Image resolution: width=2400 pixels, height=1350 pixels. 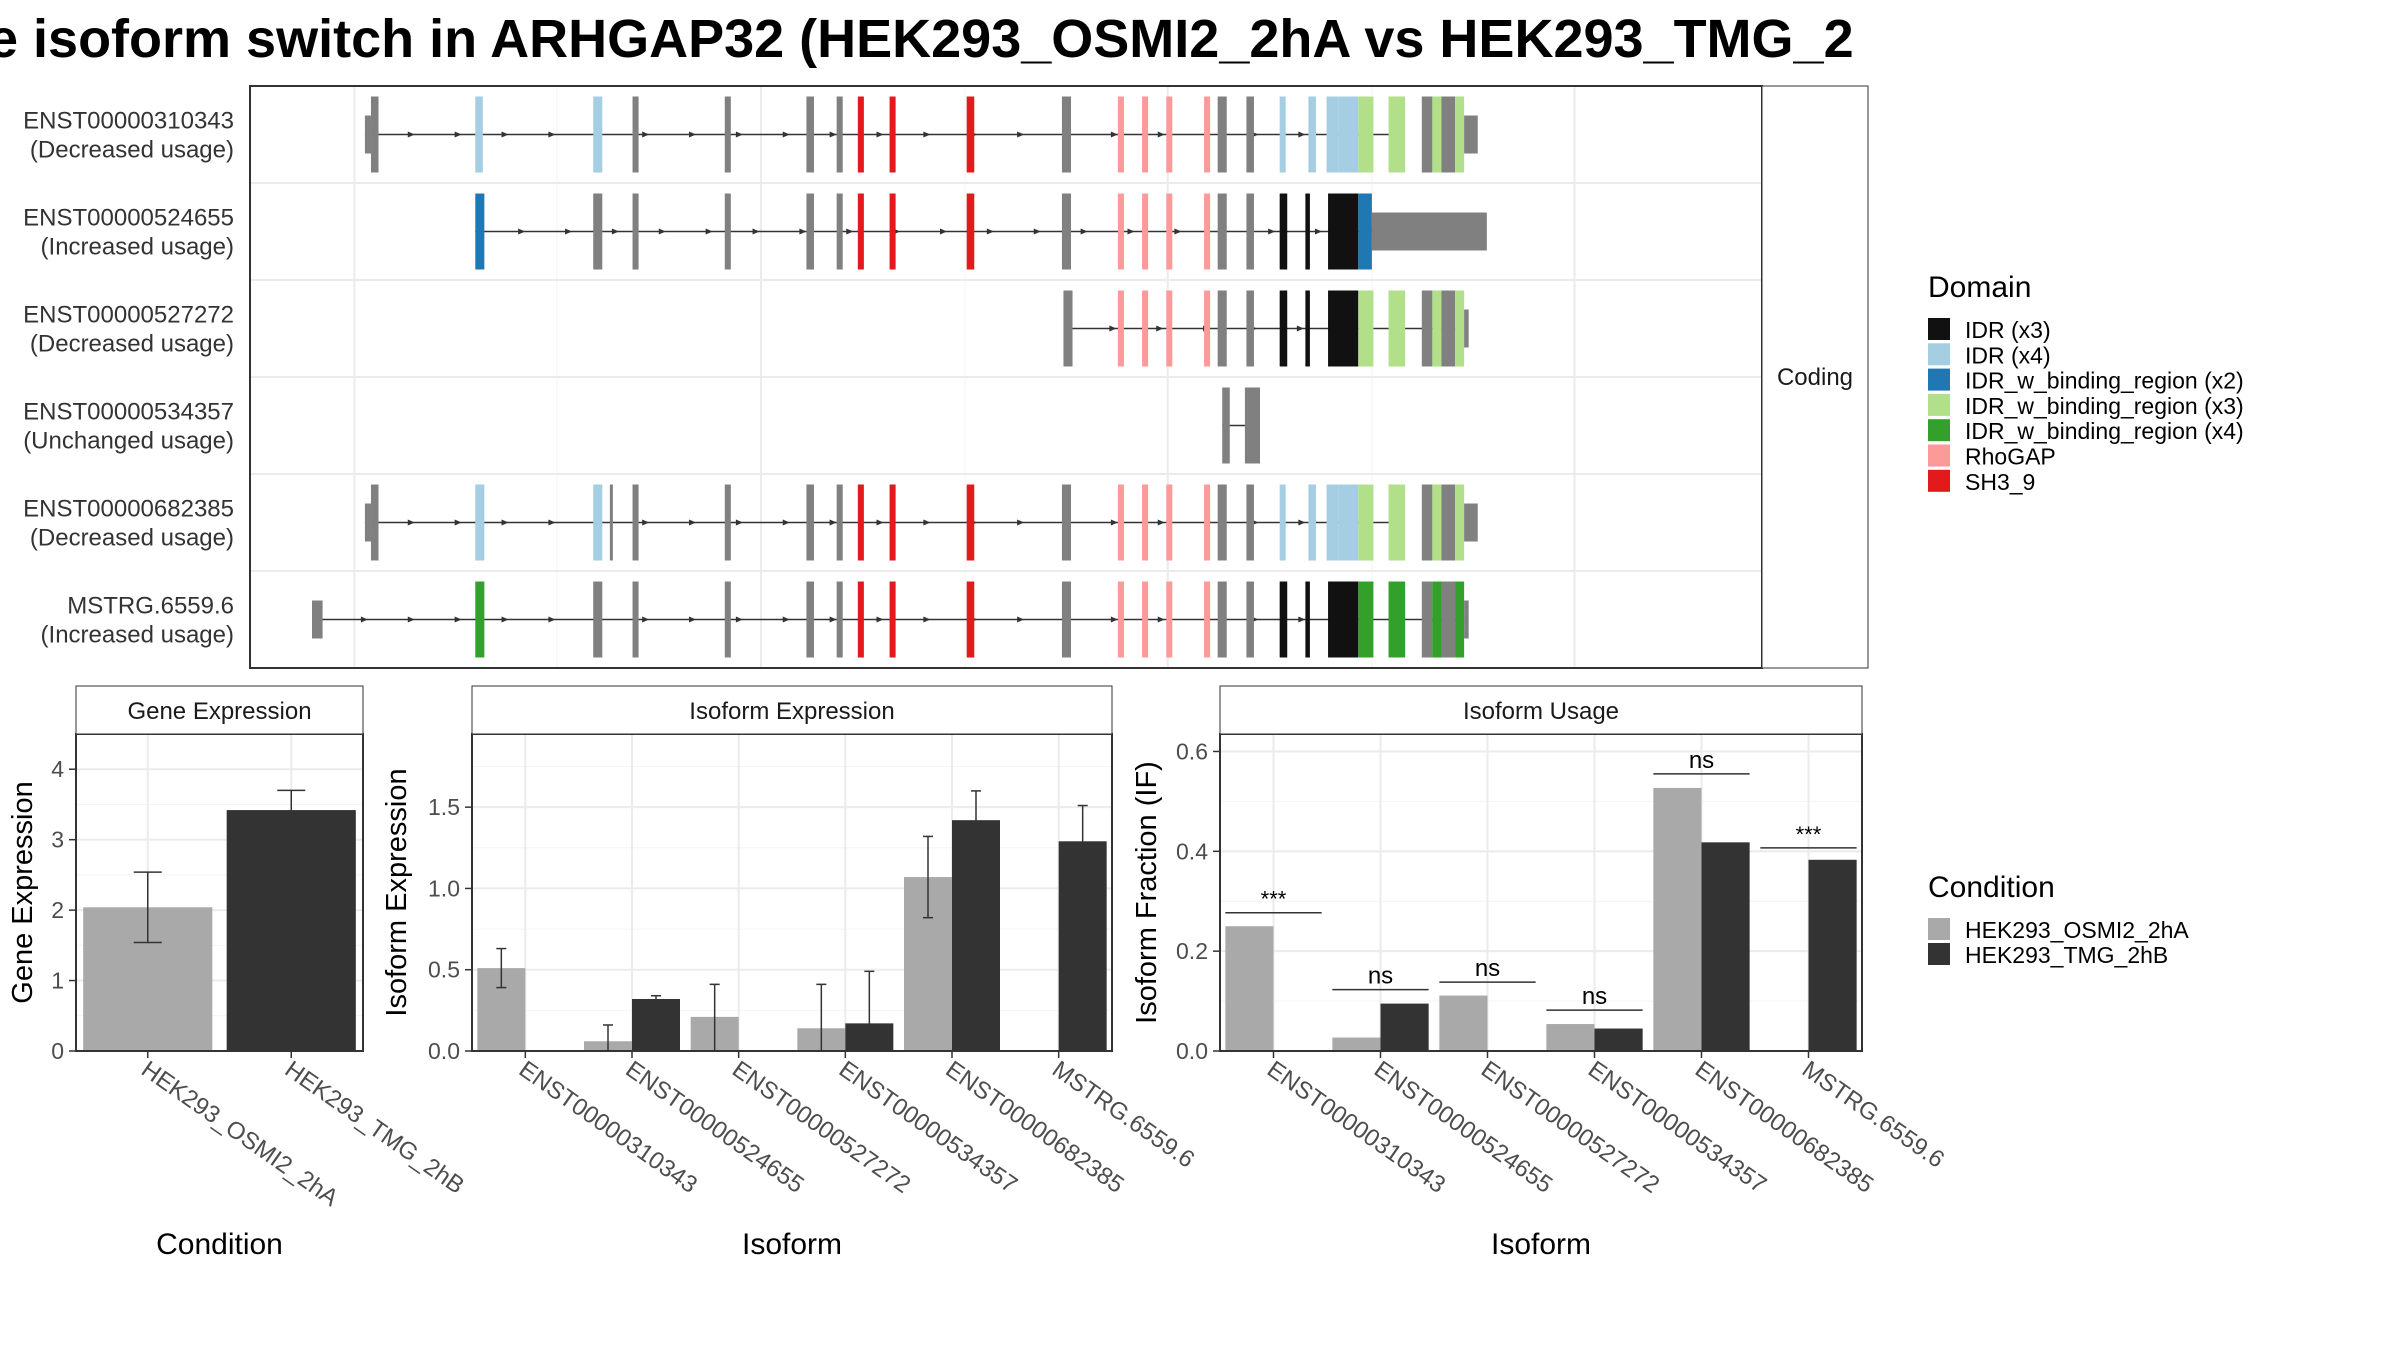 What do you see at coordinates (57, 910) in the screenshot?
I see `y-tick-label: 2` at bounding box center [57, 910].